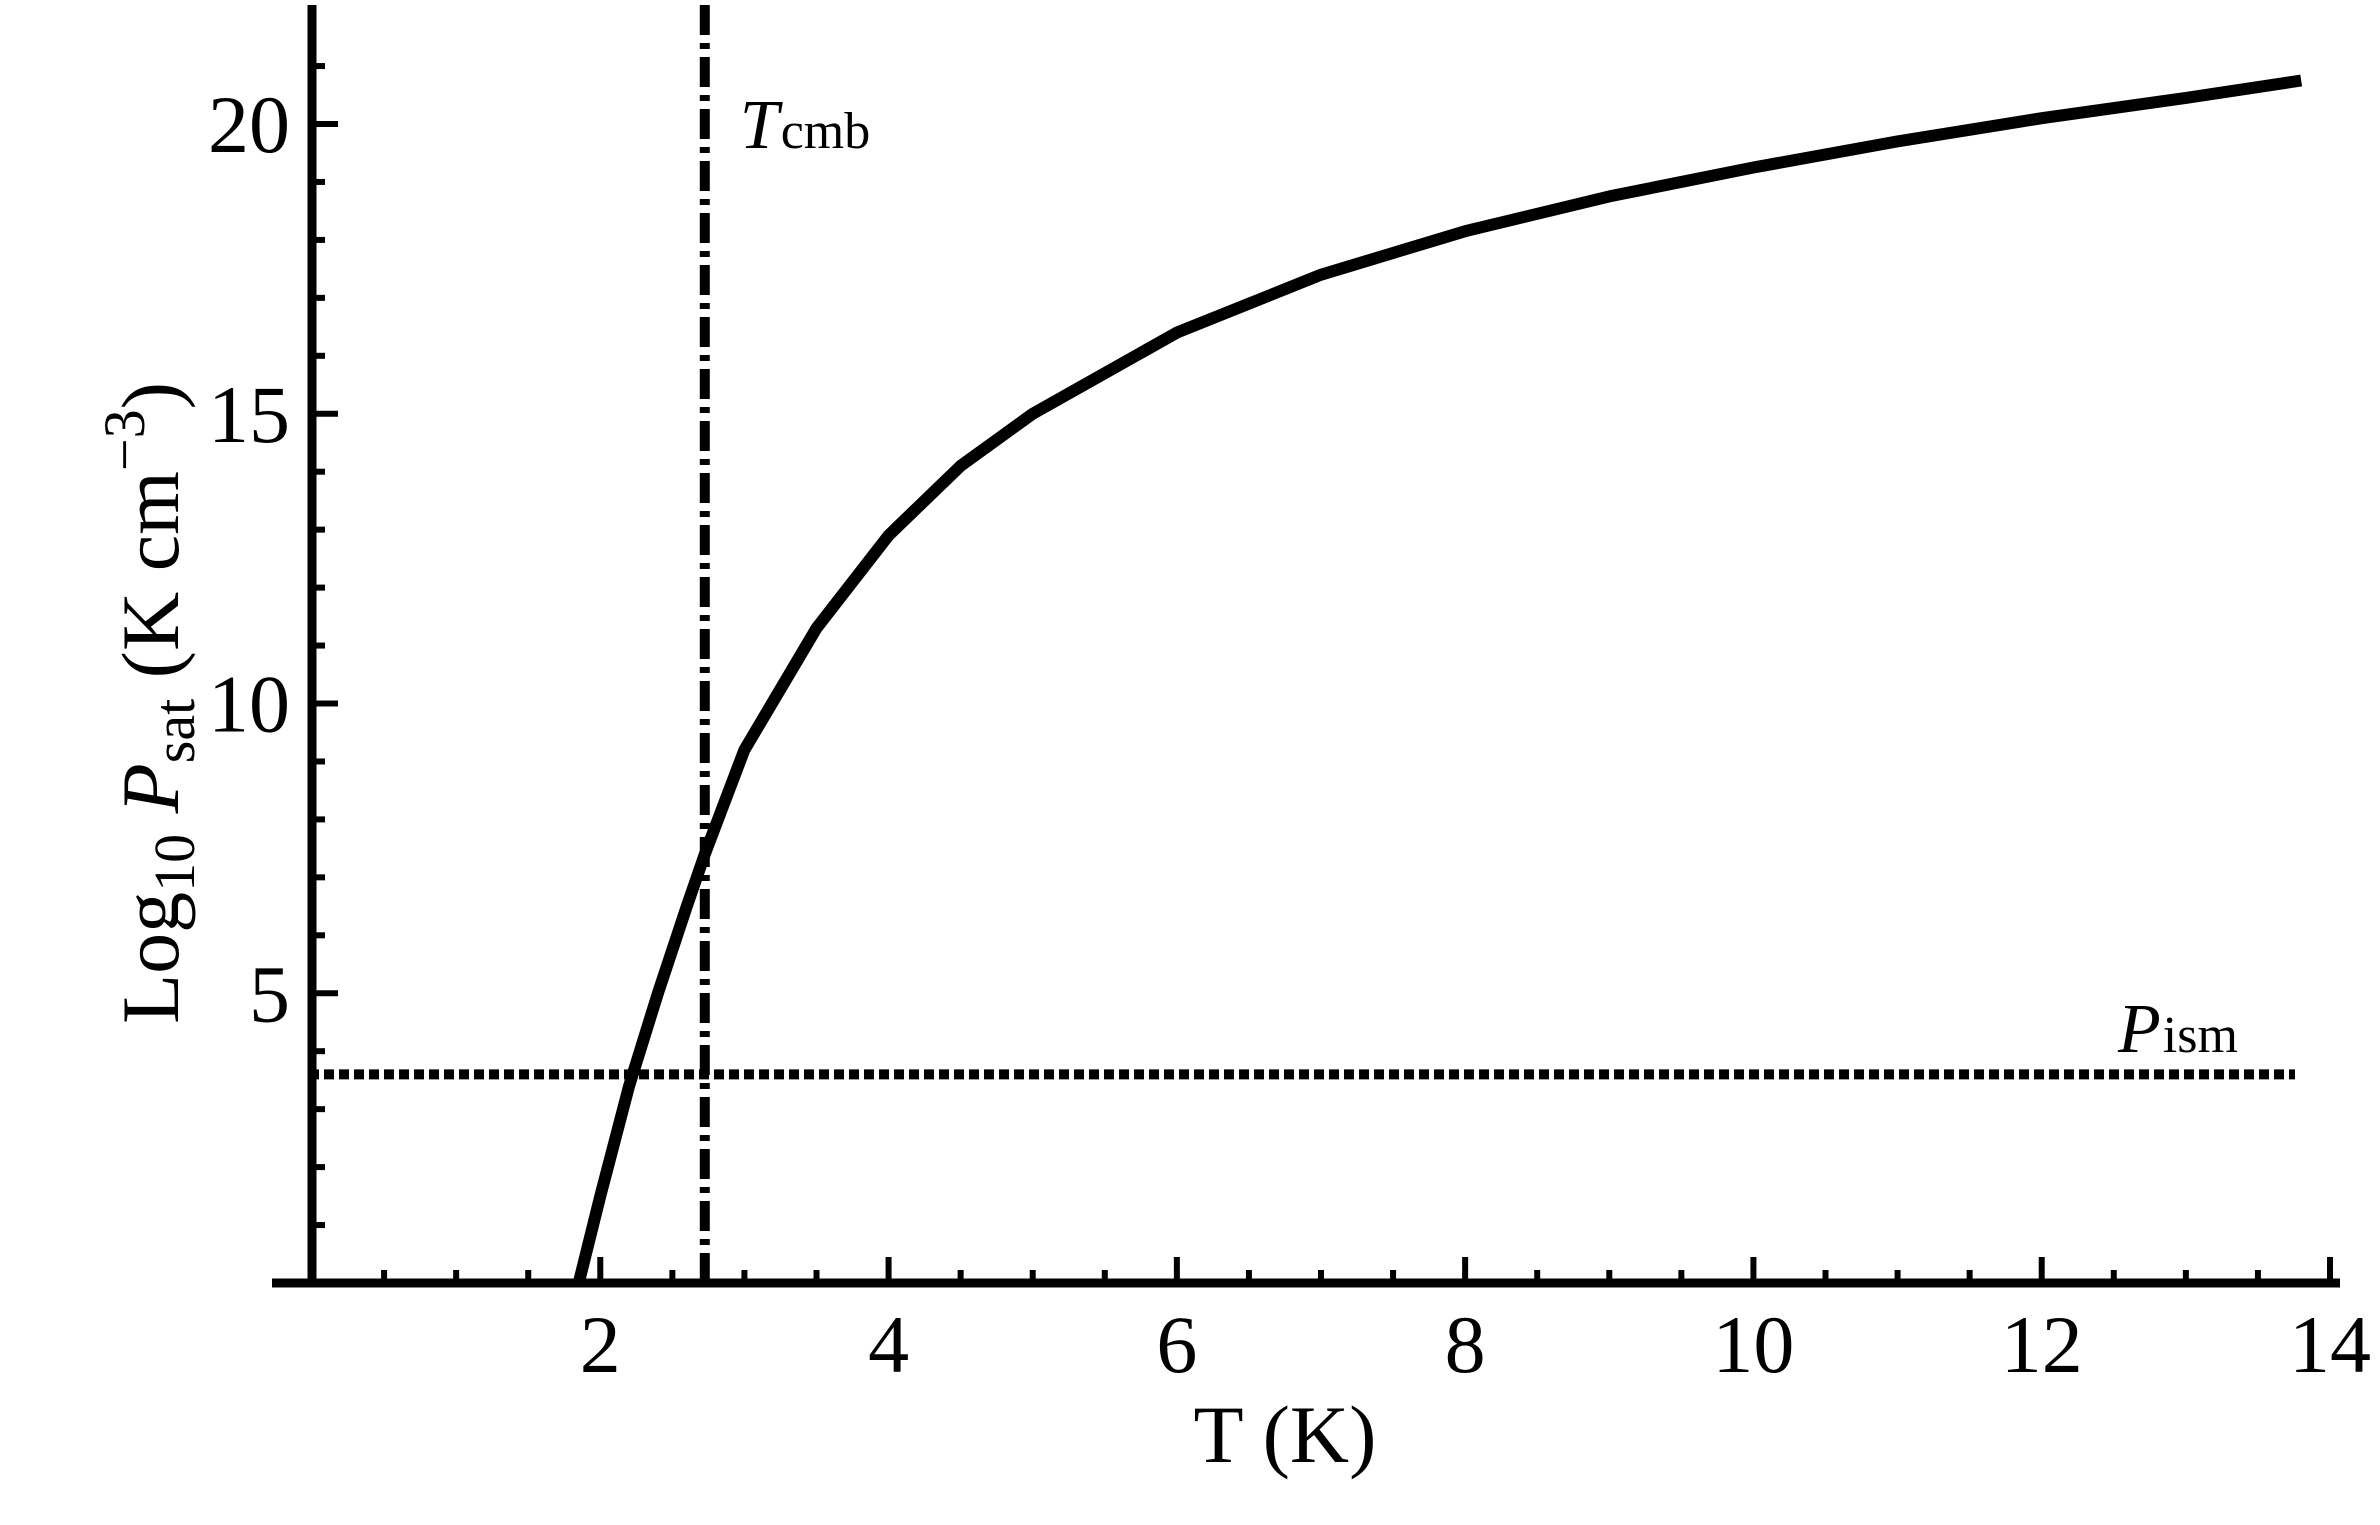 The image size is (2380, 1525). I want to click on y-axis-label-group: Log10 Psat (K cm−3), so click(149, 703).